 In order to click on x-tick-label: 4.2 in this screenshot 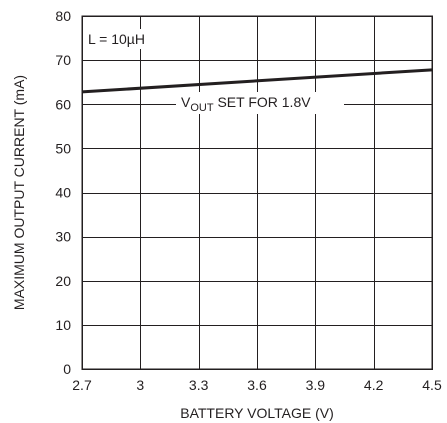, I will do `click(374, 385)`.